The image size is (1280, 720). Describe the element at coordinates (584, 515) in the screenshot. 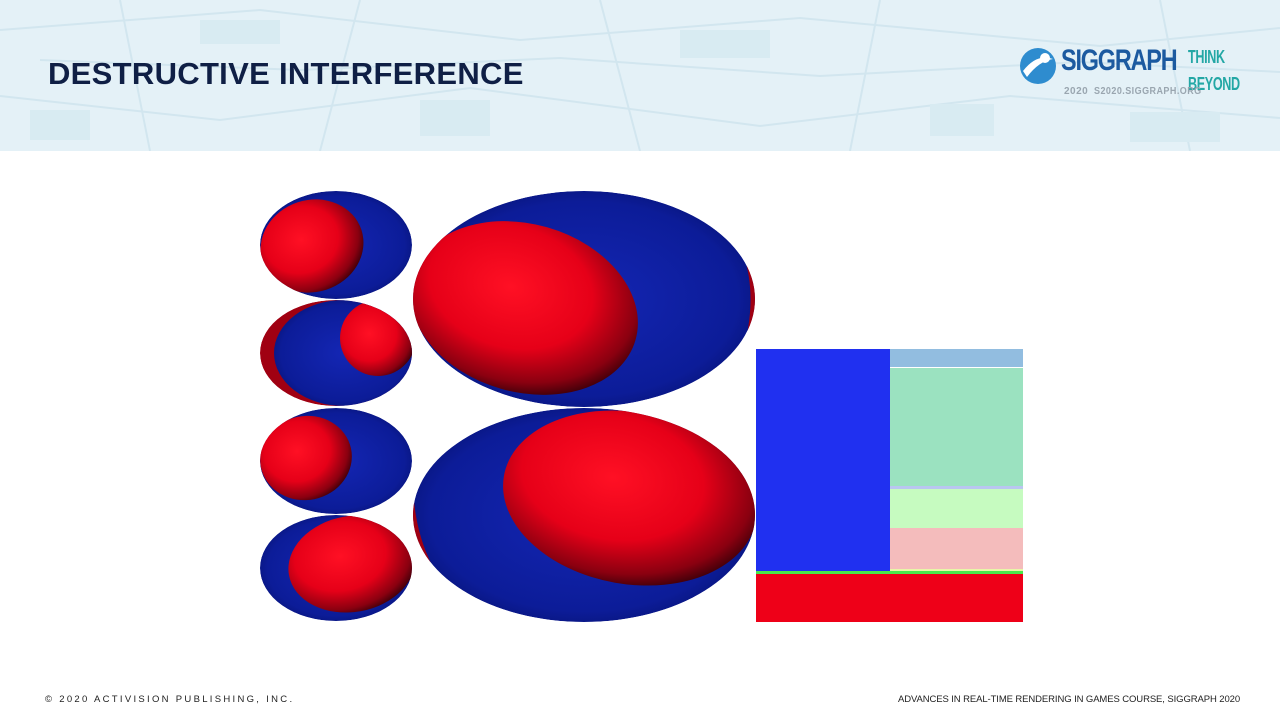

I see `lobe-large-bottom` at that location.